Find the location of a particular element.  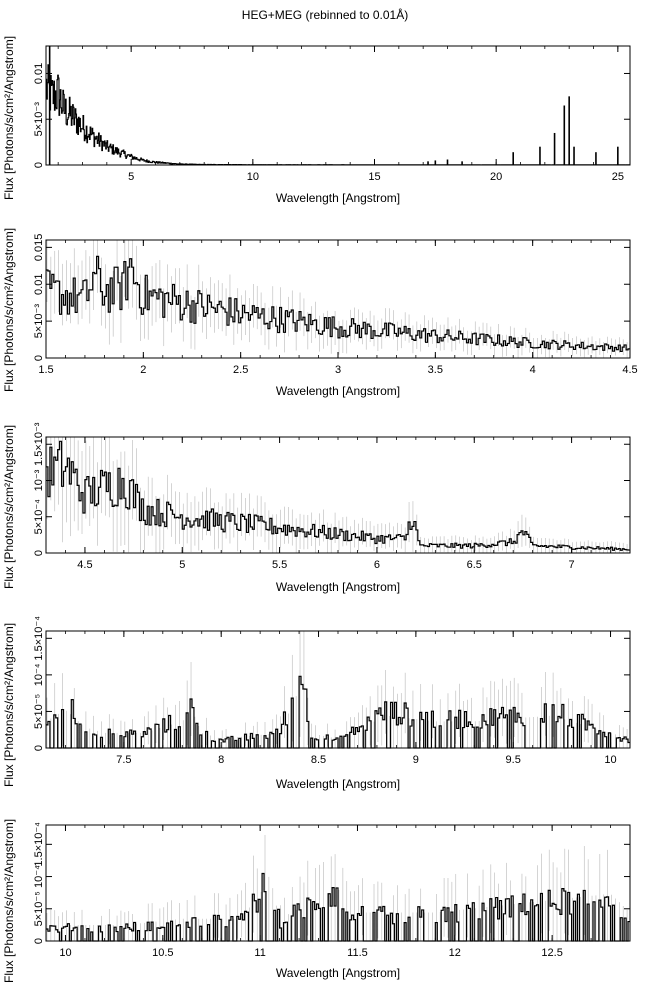

chart-4-error-bars is located at coordinates (337, 689).